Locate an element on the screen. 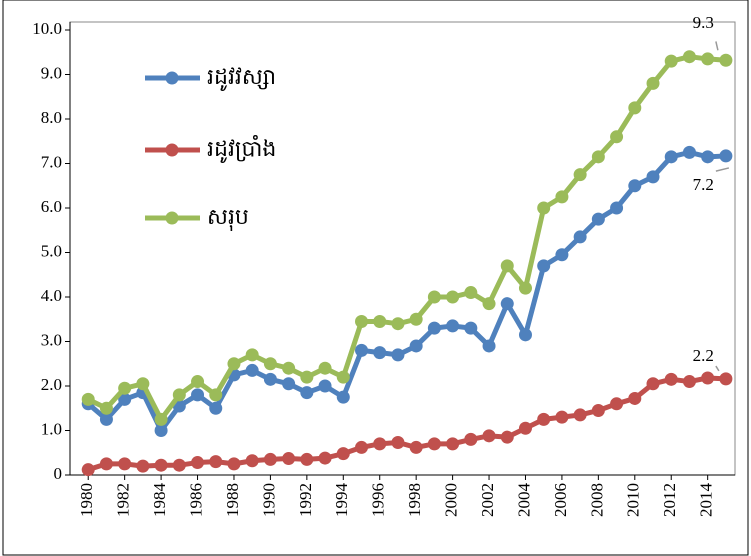 The height and width of the screenshot is (556, 751). x-tick-label: 1980 is located at coordinates (86, 500).